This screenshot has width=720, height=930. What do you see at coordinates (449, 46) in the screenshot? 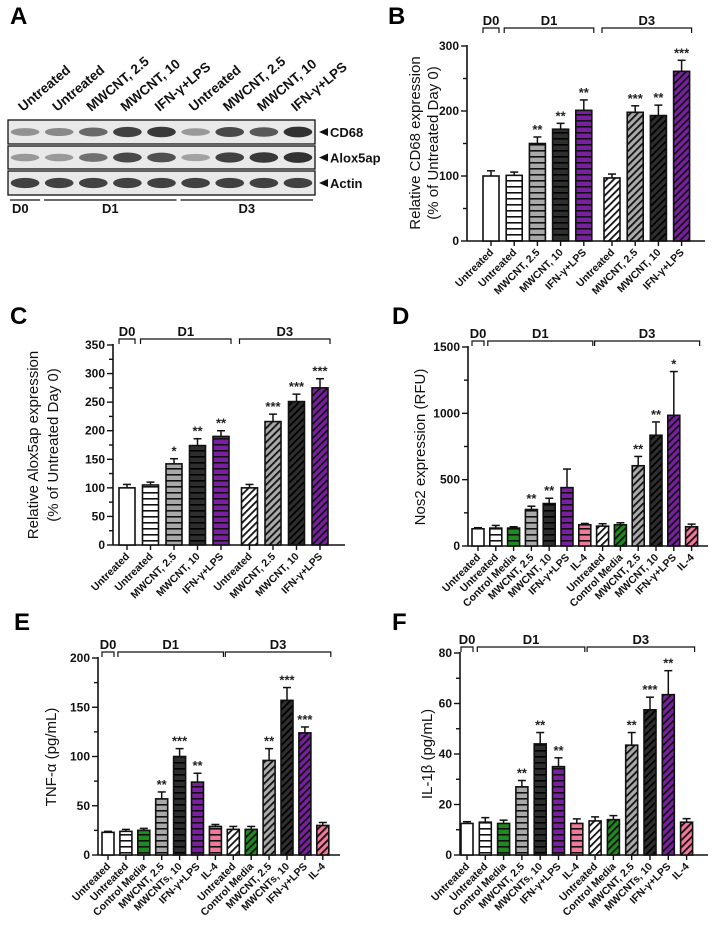
I see `y-tick-label: 300` at bounding box center [449, 46].